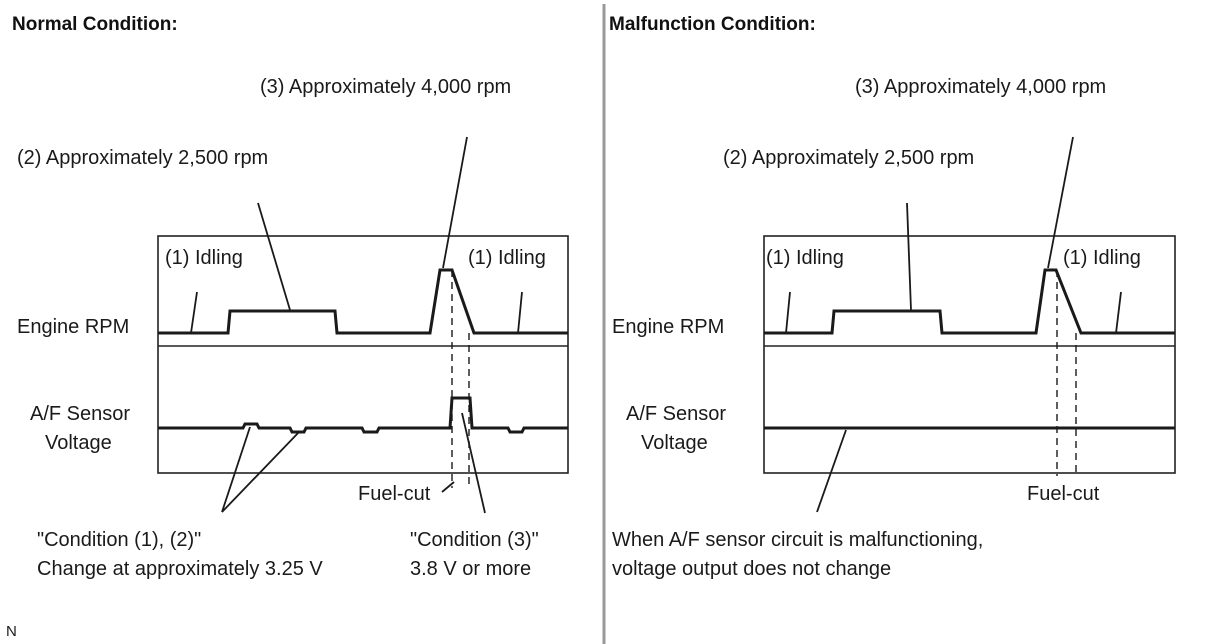 Image resolution: width=1208 pixels, height=644 pixels. What do you see at coordinates (751, 569) in the screenshot?
I see `malfunction-note-line2: voltage output does not change` at bounding box center [751, 569].